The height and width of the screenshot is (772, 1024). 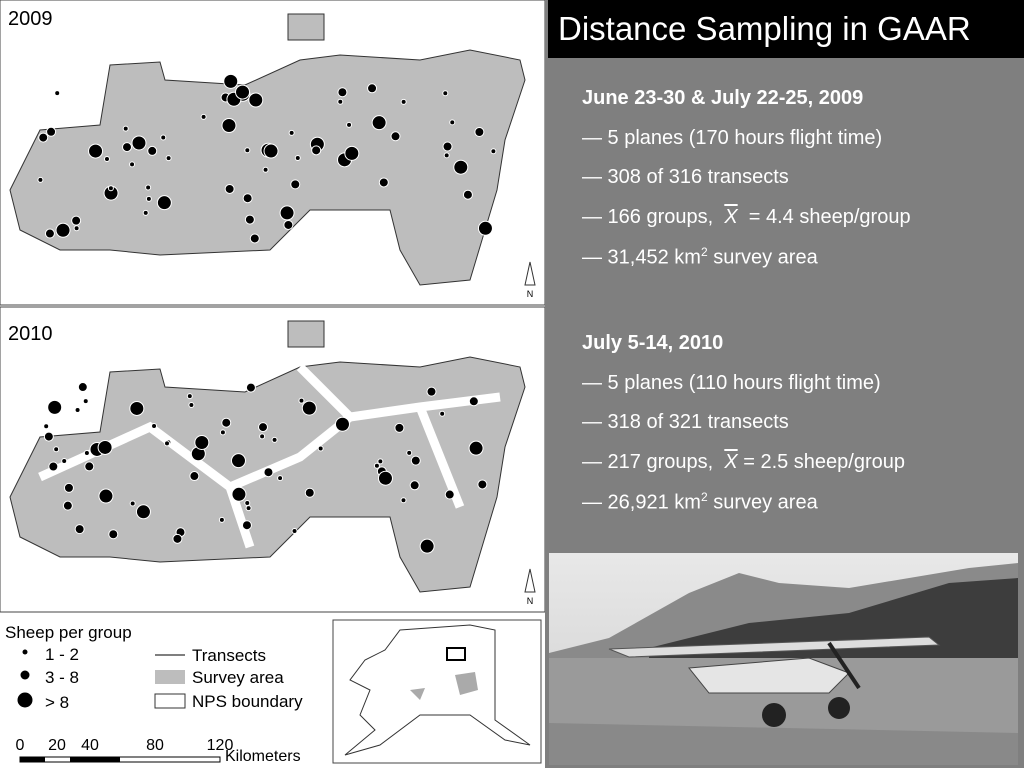 I want to click on map-year: 2010, so click(x=30, y=334).